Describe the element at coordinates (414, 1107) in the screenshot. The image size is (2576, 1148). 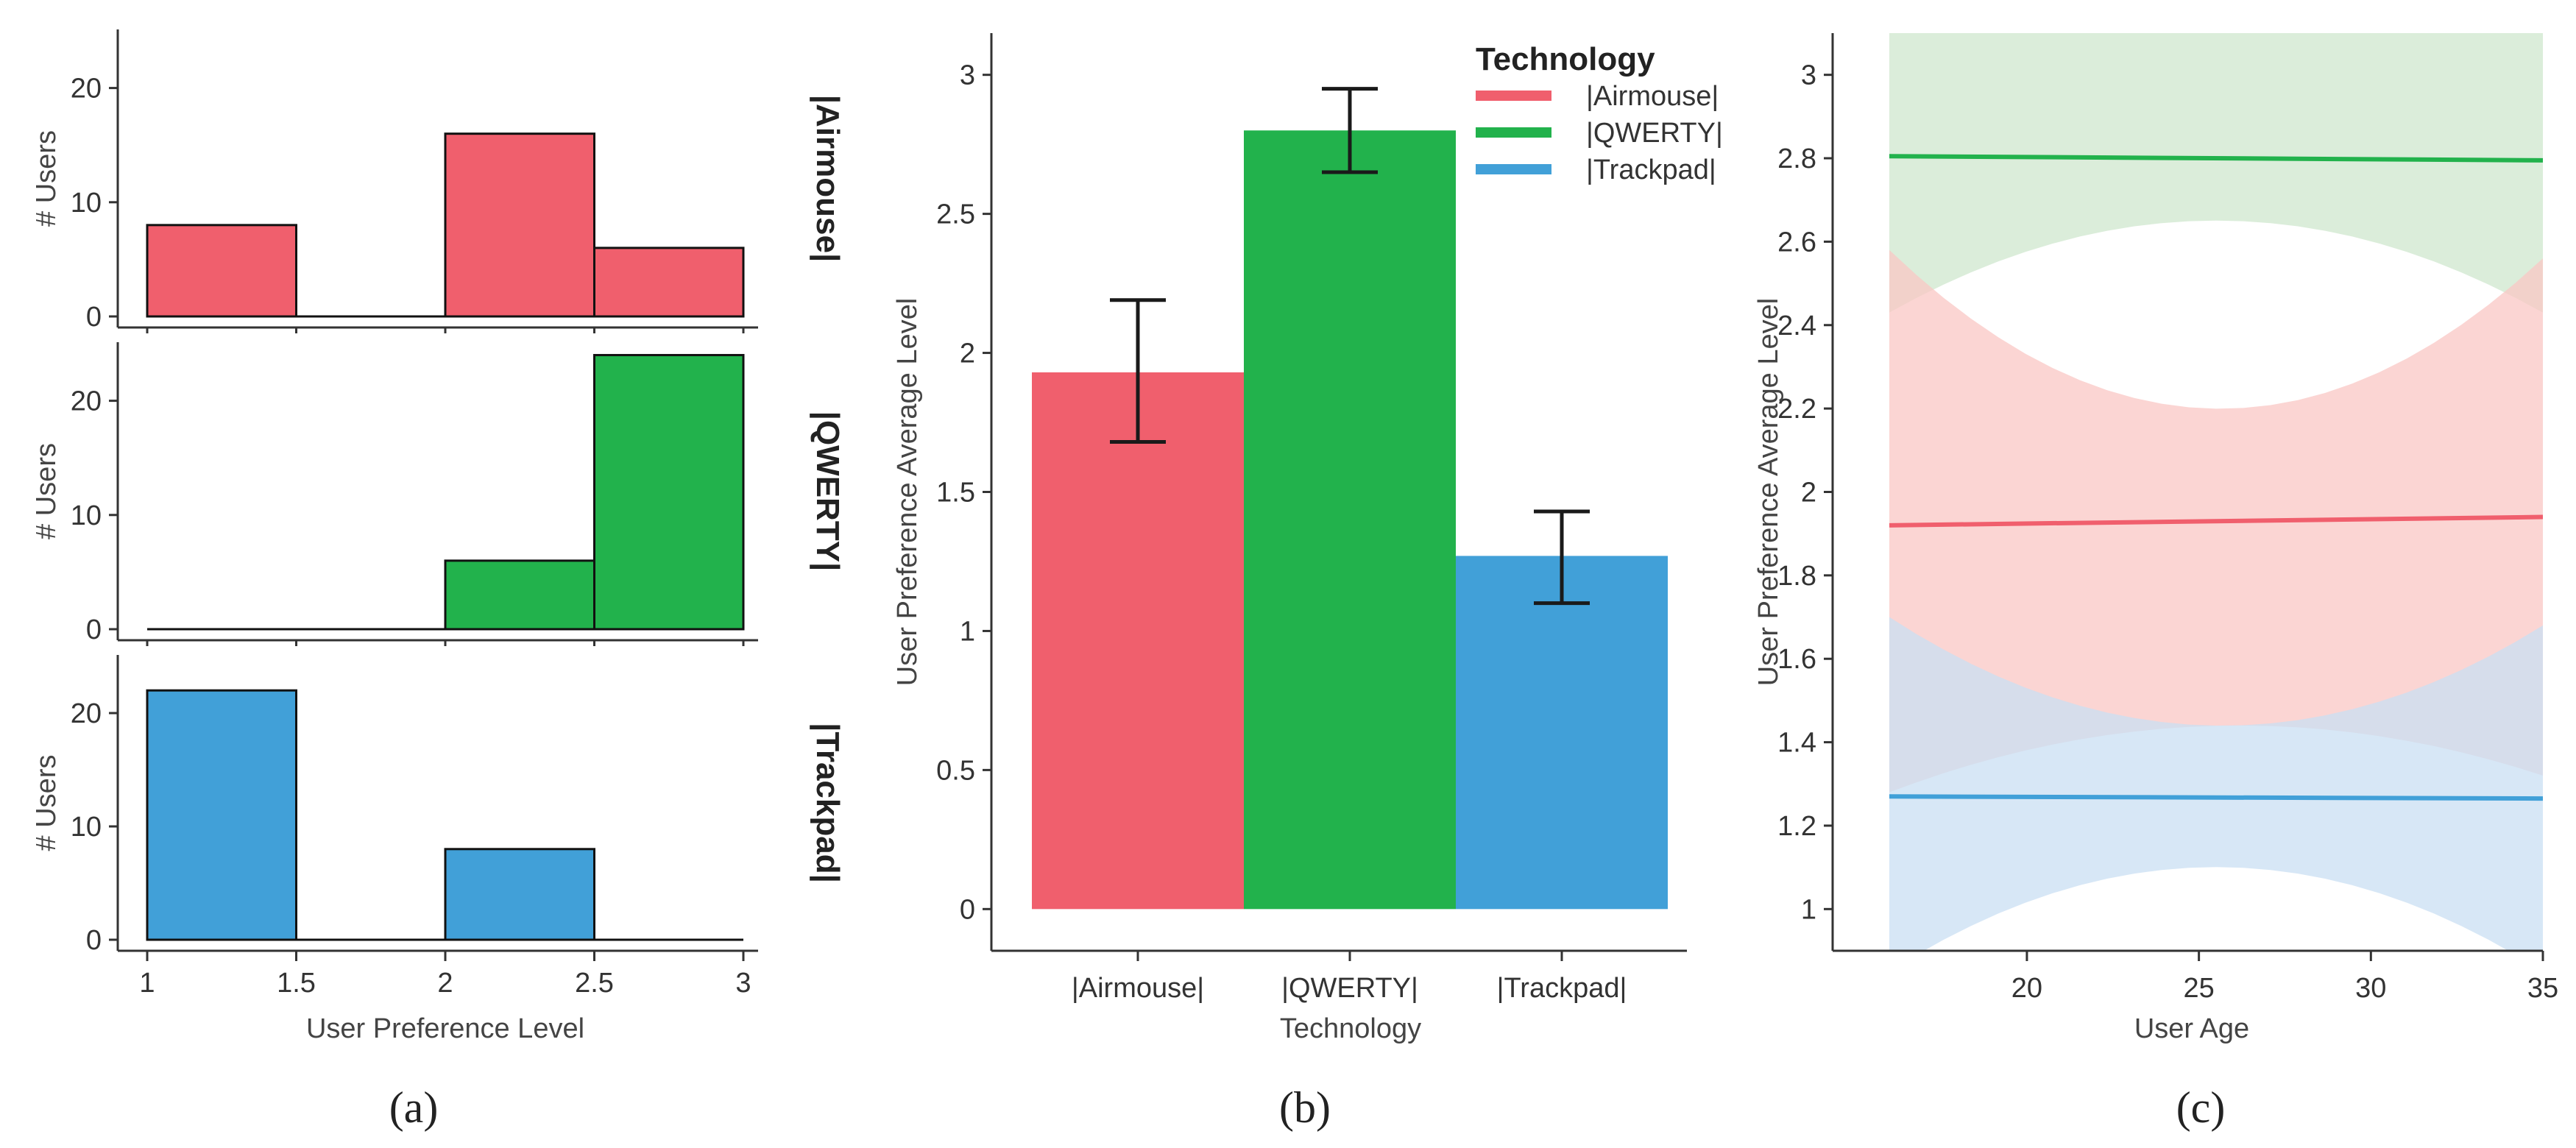
I see `caption-a: (a)` at that location.